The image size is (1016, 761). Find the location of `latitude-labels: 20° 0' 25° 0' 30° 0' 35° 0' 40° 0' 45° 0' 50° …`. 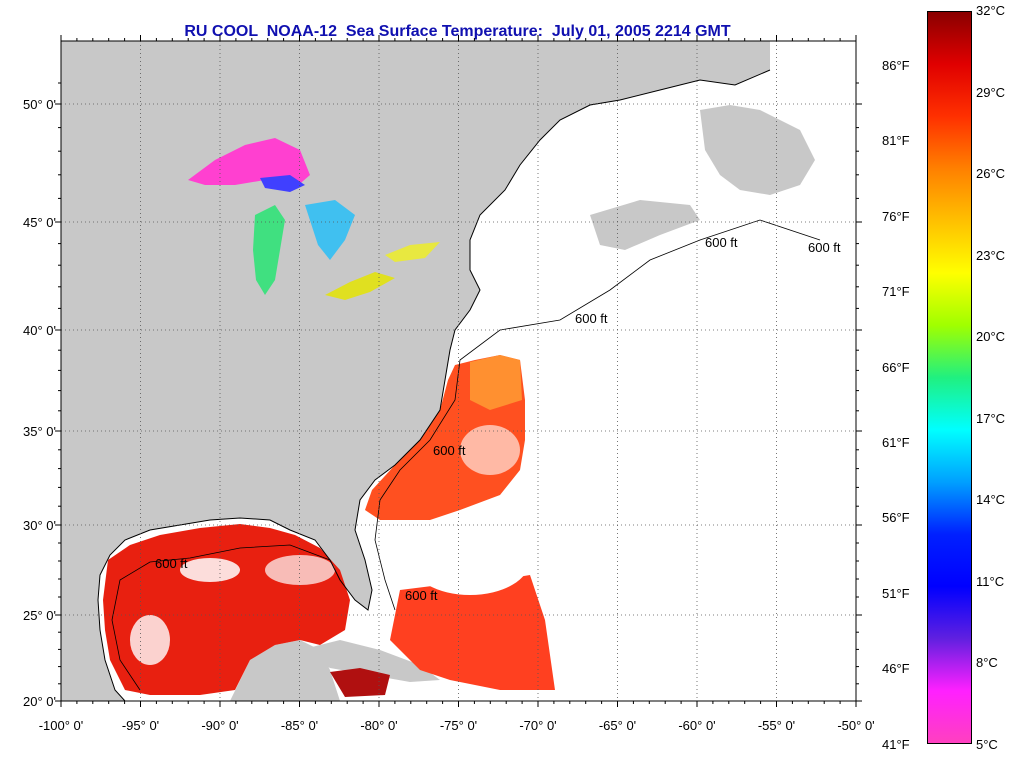

latitude-labels: 20° 0' 25° 0' 30° 0' 35° 0' 40° 0' 45° 0' 50° … is located at coordinates (39, 403).